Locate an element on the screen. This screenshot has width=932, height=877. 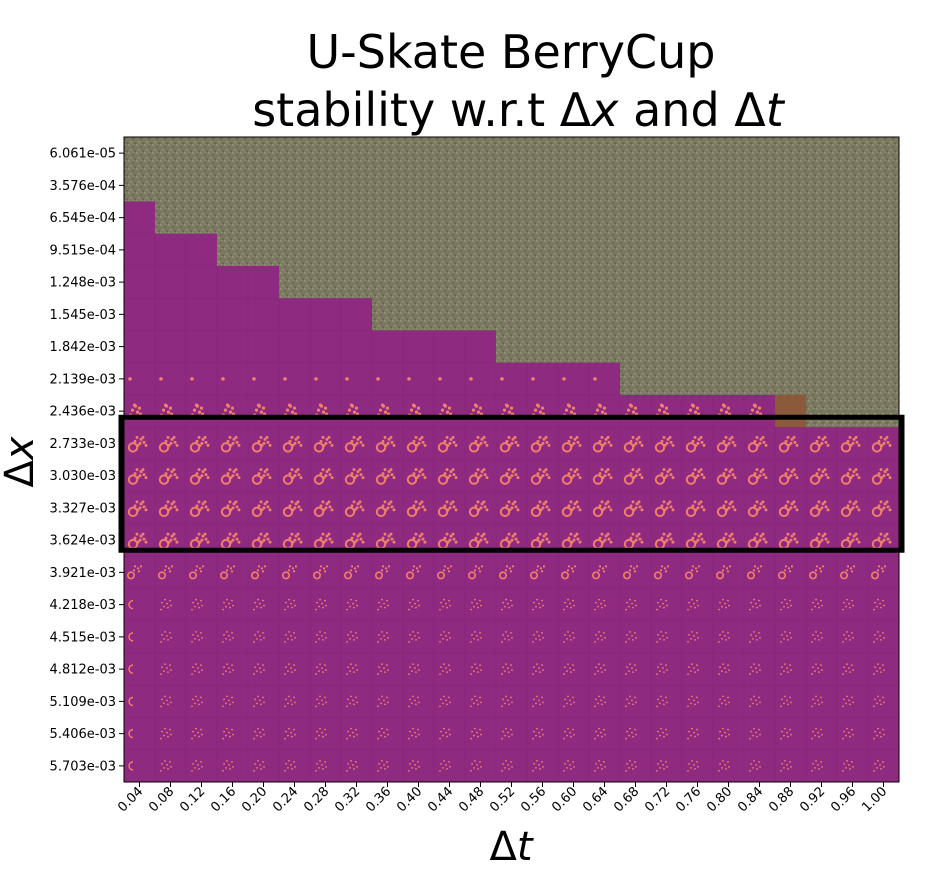
x-tick-label: 0.68 is located at coordinates (626, 799).